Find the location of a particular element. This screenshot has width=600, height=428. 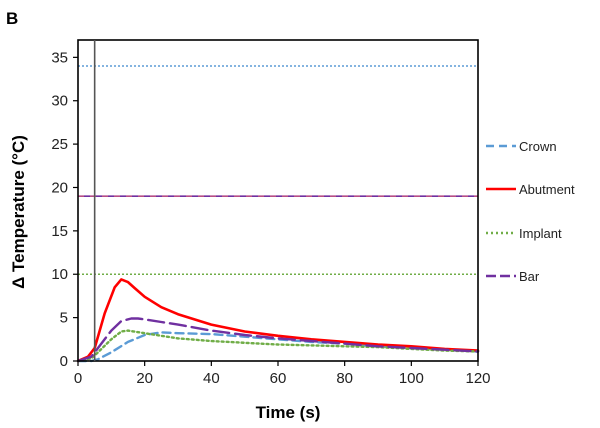

series-line-implant is located at coordinates (278, 346).